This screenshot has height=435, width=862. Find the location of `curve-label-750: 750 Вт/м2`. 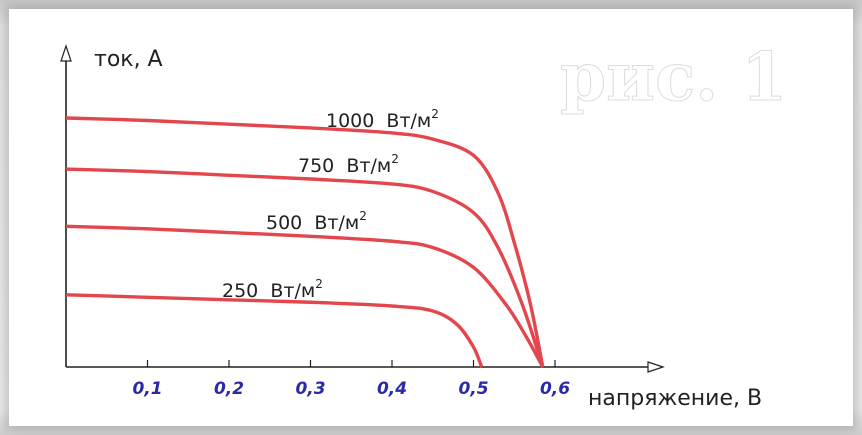

curve-label-750: 750 Вт/м2 is located at coordinates (348, 164).